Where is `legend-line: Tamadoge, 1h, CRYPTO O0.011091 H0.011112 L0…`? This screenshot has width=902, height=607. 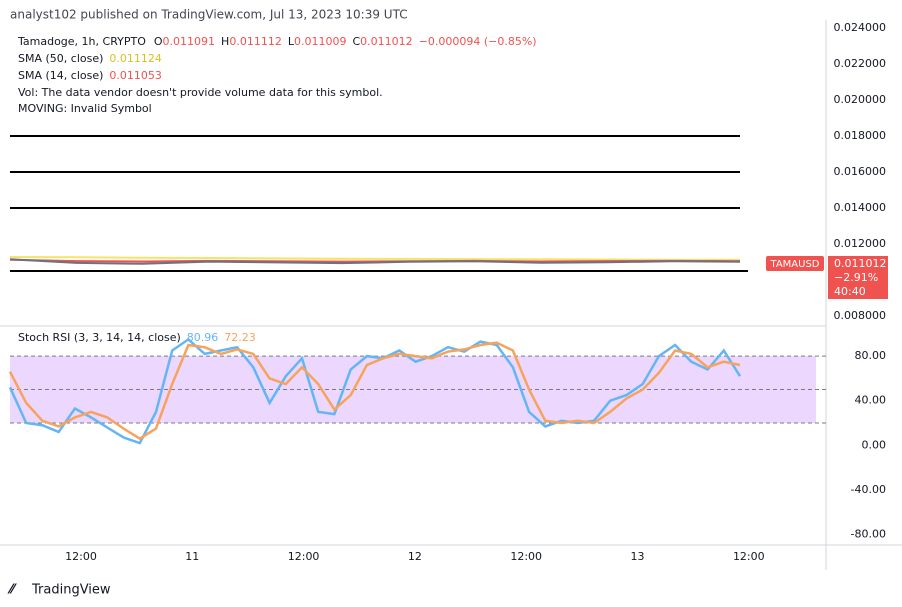 legend-line: Tamadoge, 1h, CRYPTO O0.011091 H0.011112 L0… is located at coordinates (277, 41).